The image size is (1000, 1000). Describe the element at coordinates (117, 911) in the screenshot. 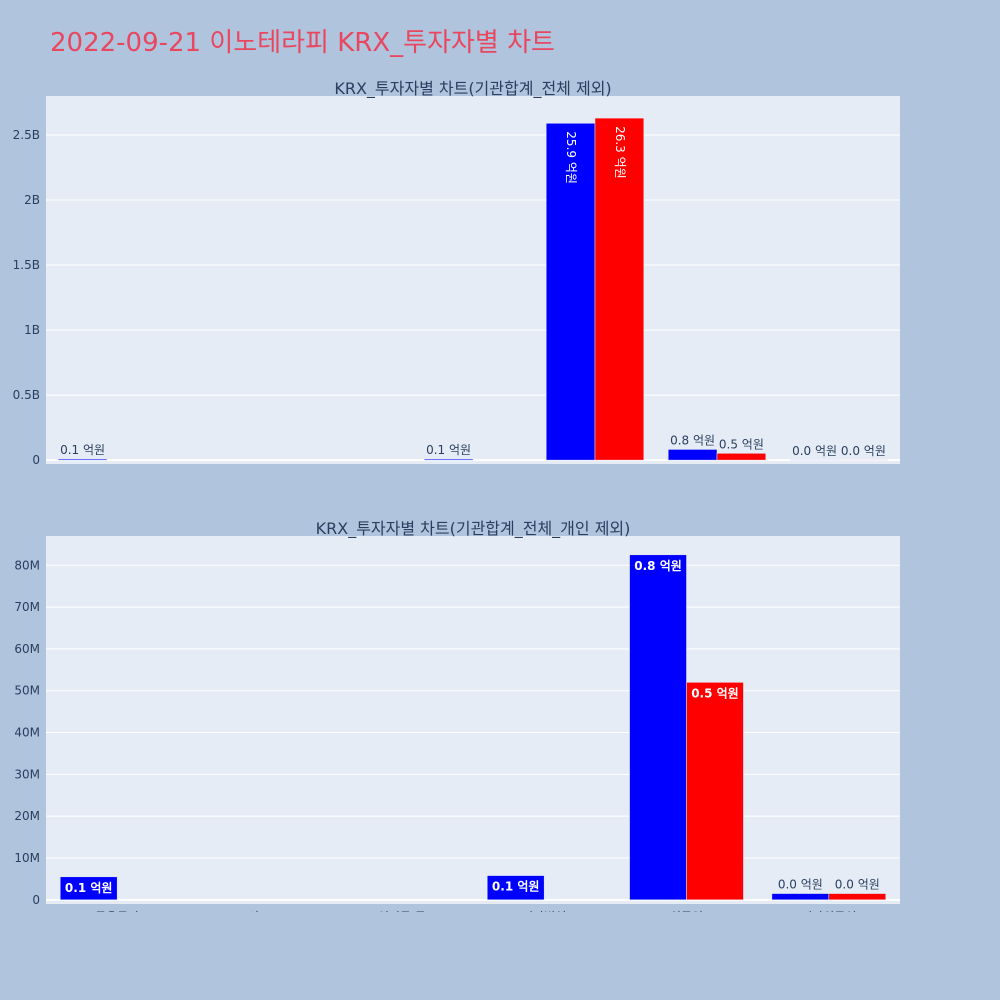

I see `x-tick-label: 금융투자` at that location.